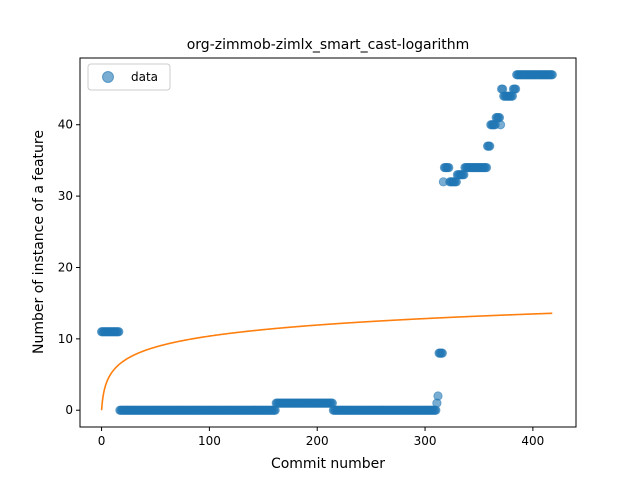  What do you see at coordinates (65, 125) in the screenshot?
I see `y-tick-label: 40` at bounding box center [65, 125].